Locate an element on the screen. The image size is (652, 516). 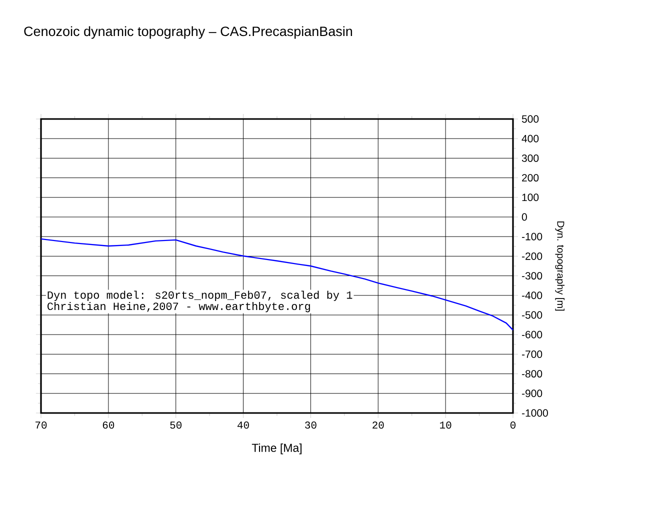
y-tick-label: -600 is located at coordinates (532, 334).